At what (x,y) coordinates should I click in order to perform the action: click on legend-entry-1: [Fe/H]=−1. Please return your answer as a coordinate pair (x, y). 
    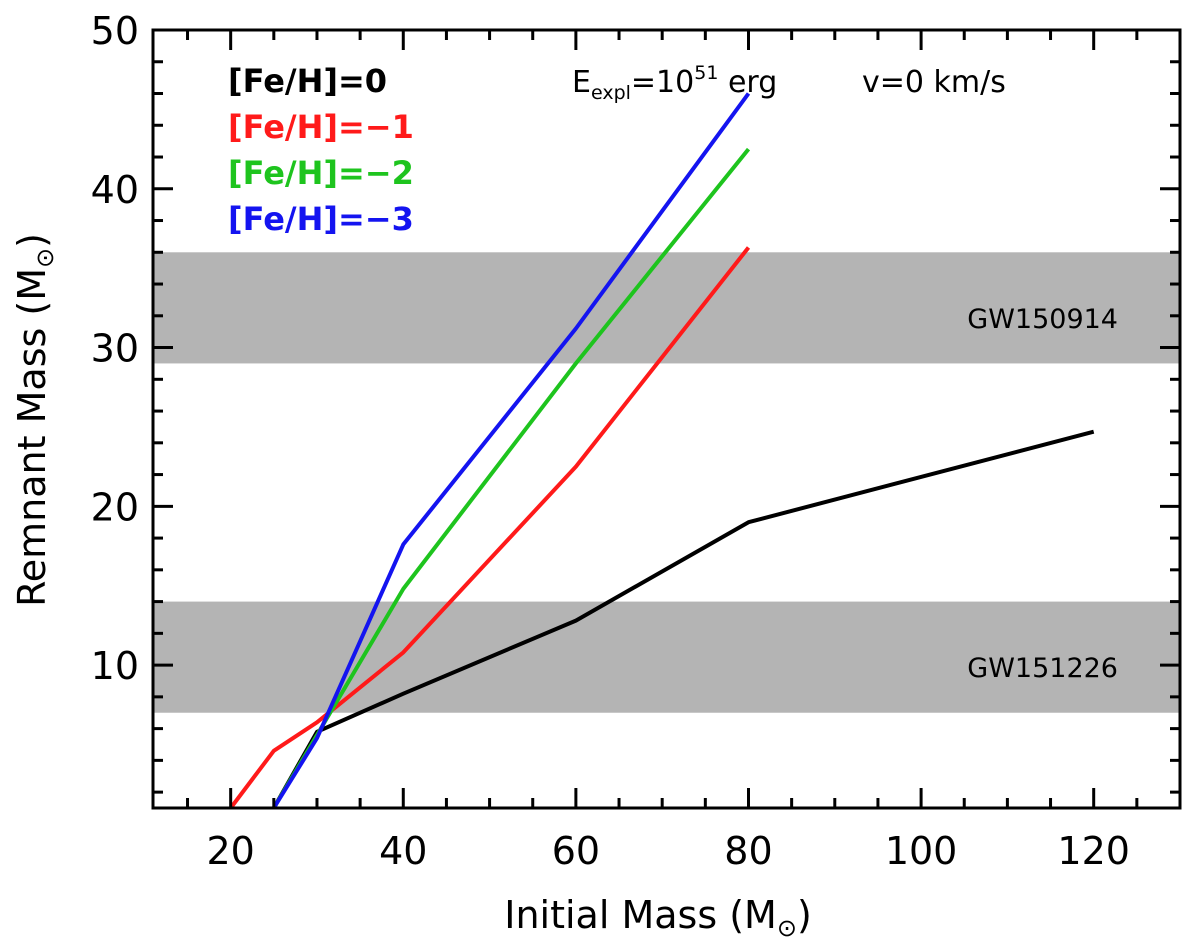
    Looking at the image, I should click on (321, 127).